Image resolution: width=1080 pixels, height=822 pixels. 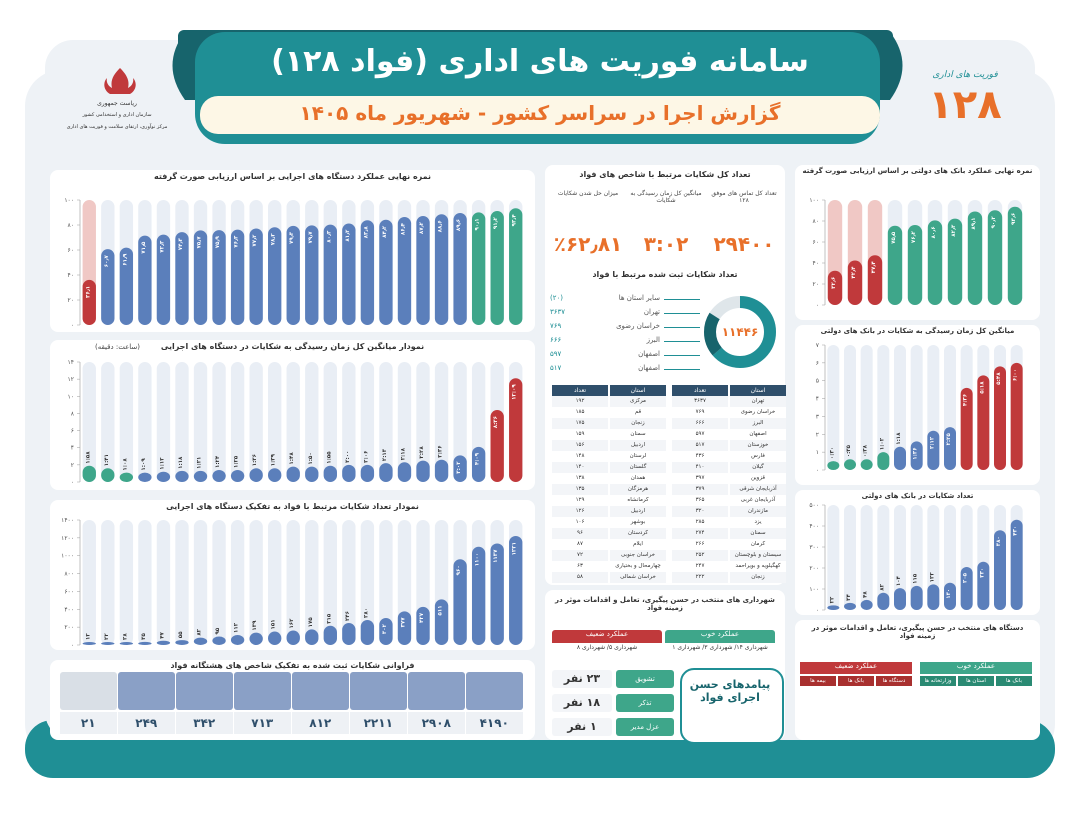 What do you see at coordinates (758, 489) in the screenshot?
I see `table-cell: آذربایجان شرقی` at bounding box center [758, 489].